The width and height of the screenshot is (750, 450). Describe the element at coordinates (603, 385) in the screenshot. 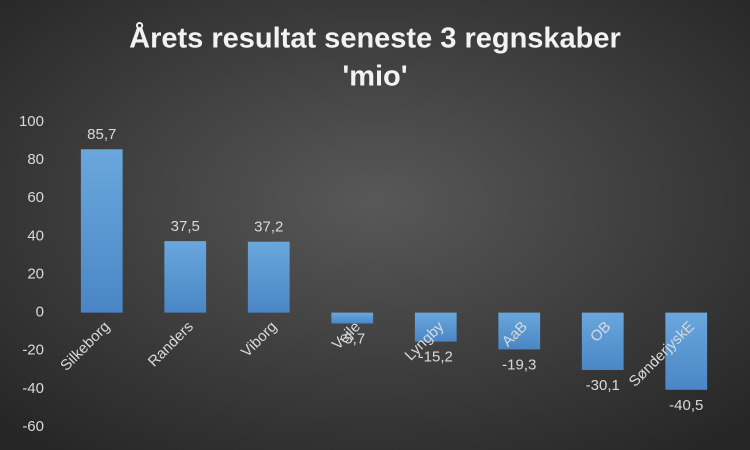

I see `data-label: -30,1` at that location.